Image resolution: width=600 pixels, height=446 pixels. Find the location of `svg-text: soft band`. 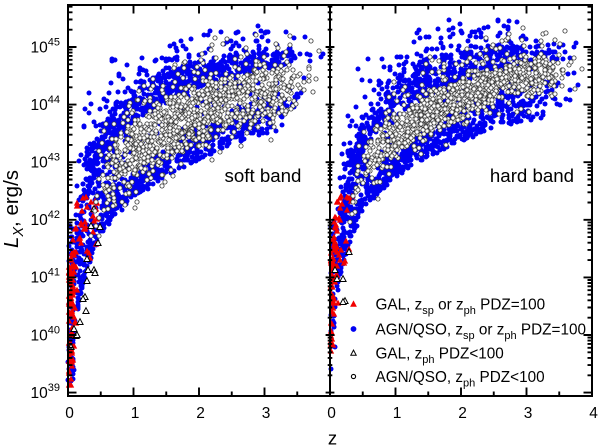

svg-text: soft band is located at coordinates (263, 175).